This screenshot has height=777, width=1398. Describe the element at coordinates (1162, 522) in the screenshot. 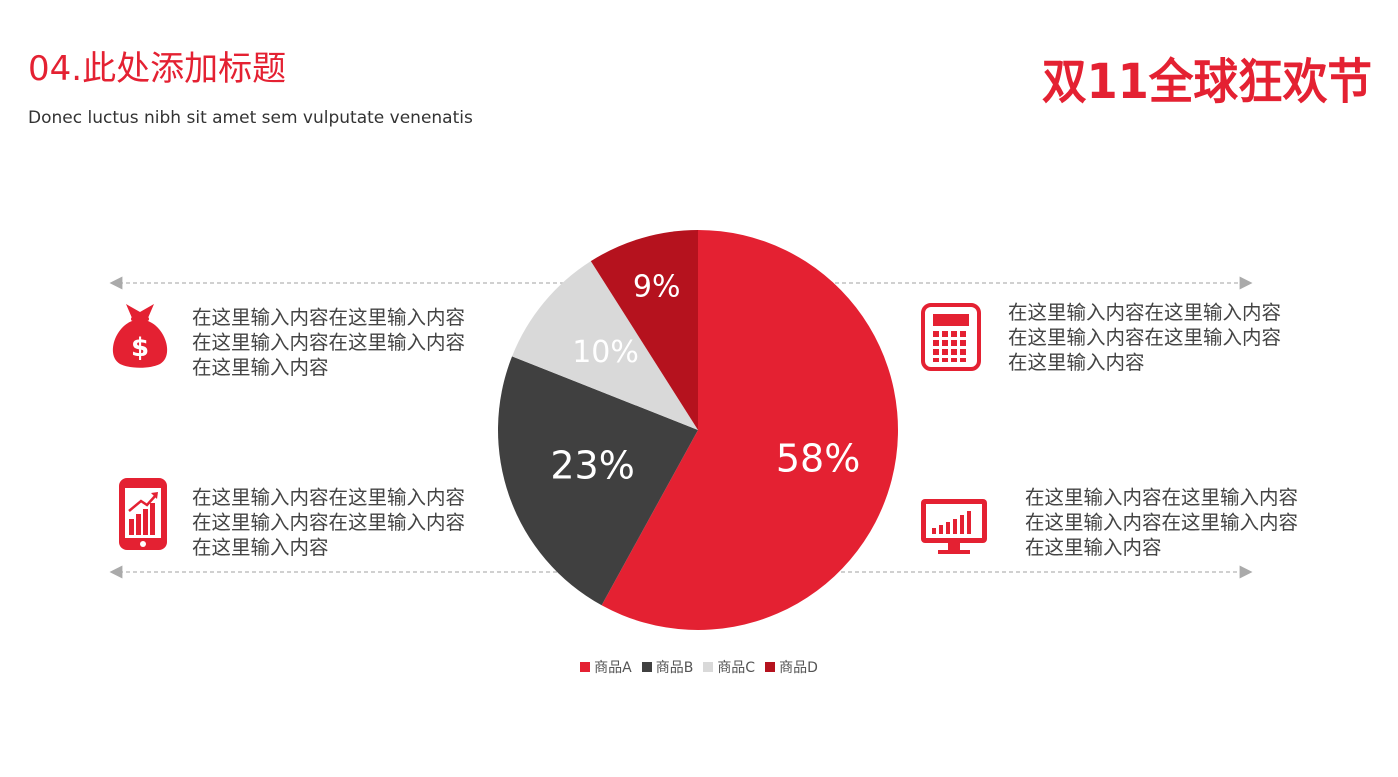

I see `text-block-bottom-right: 在这里输入内容在这里输入内容在这里输入内容在这里输入内容在这里输入内容` at that location.